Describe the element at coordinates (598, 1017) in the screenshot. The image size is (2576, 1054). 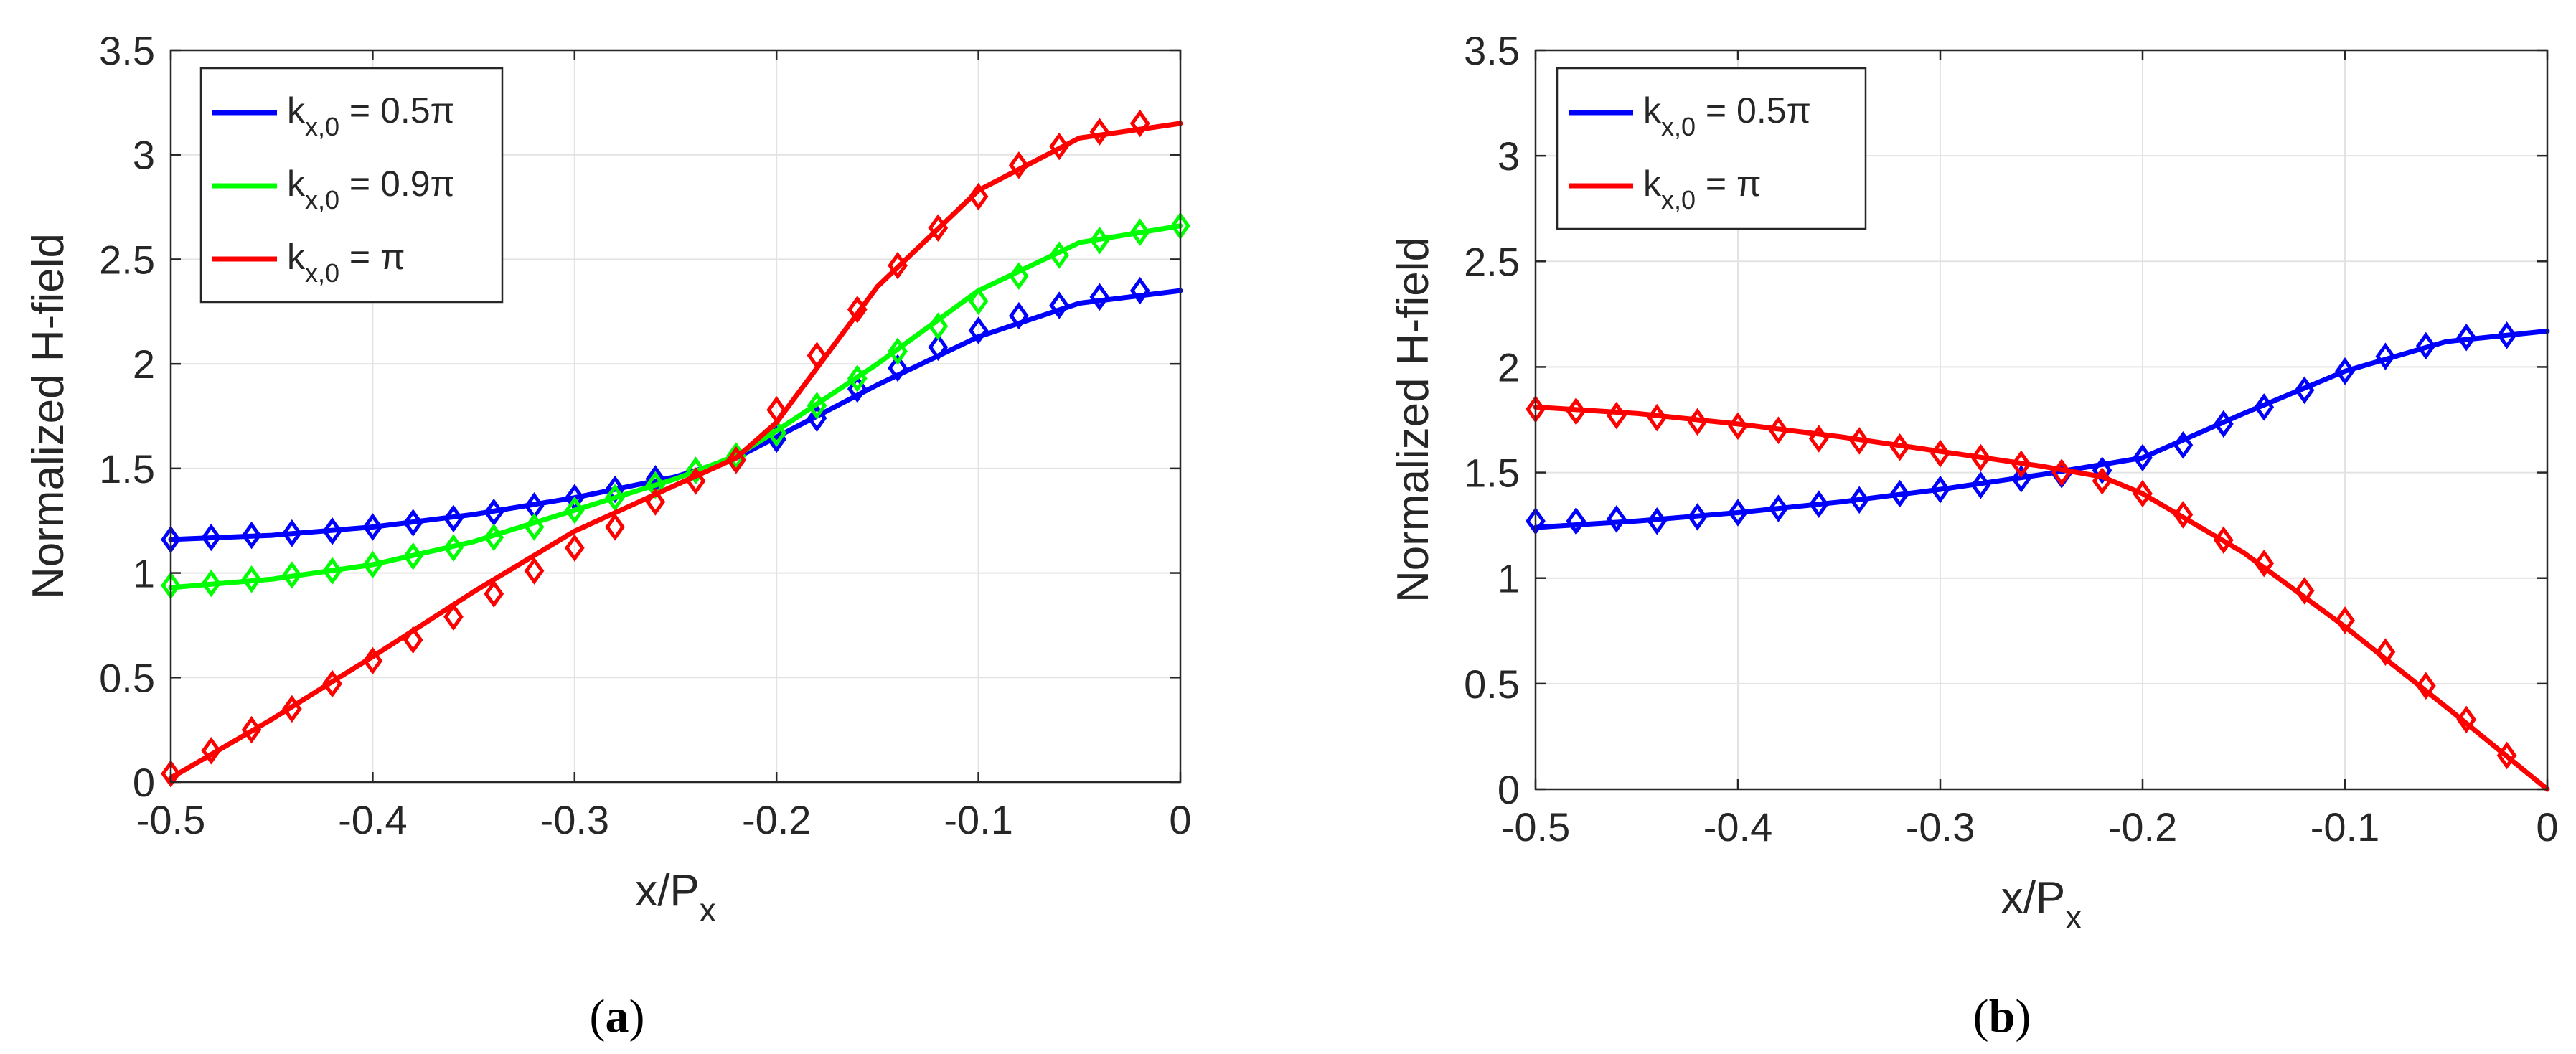
I see `caption-open-paren: (` at that location.